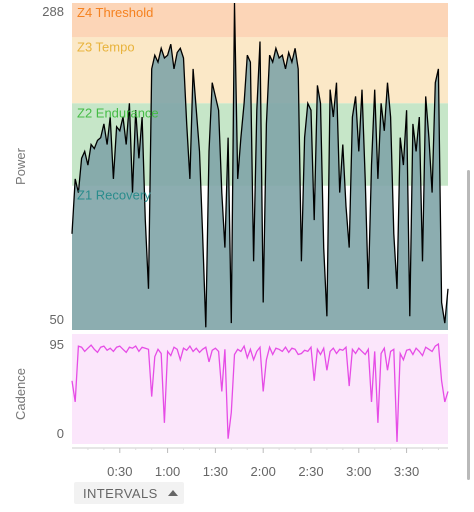 The width and height of the screenshot is (474, 512). What do you see at coordinates (60, 433) in the screenshot?
I see `cadence-y-tick-min: 0` at bounding box center [60, 433].